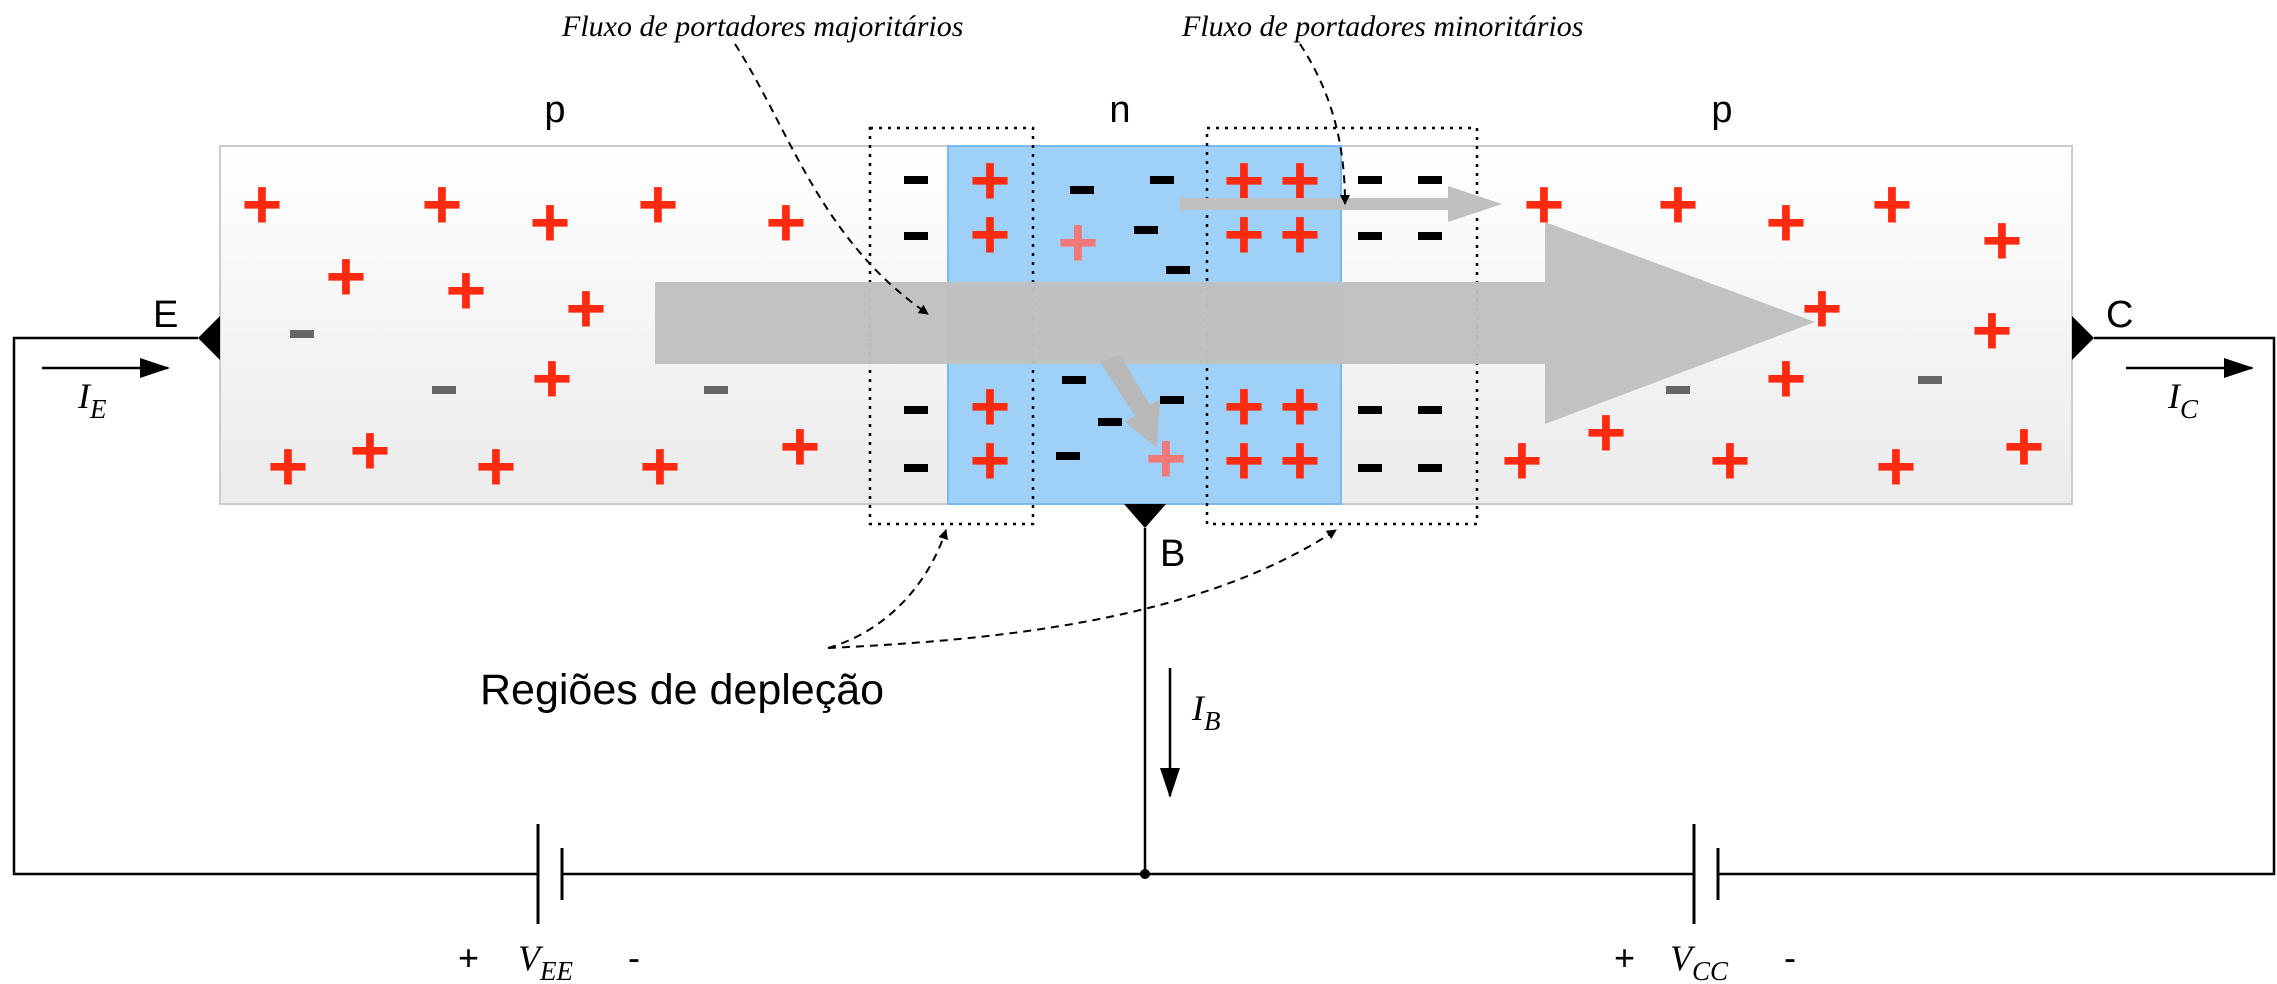 This screenshot has width=2277, height=984. What do you see at coordinates (2004, 606) in the screenshot?
I see `collector-circuit-wire` at bounding box center [2004, 606].